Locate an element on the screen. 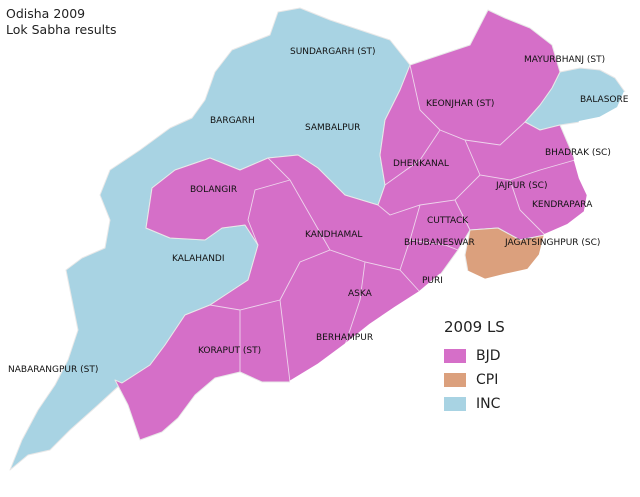 The width and height of the screenshot is (640, 497). label-nabarangpur: NABARANGPUR (ST) is located at coordinates (53, 370).